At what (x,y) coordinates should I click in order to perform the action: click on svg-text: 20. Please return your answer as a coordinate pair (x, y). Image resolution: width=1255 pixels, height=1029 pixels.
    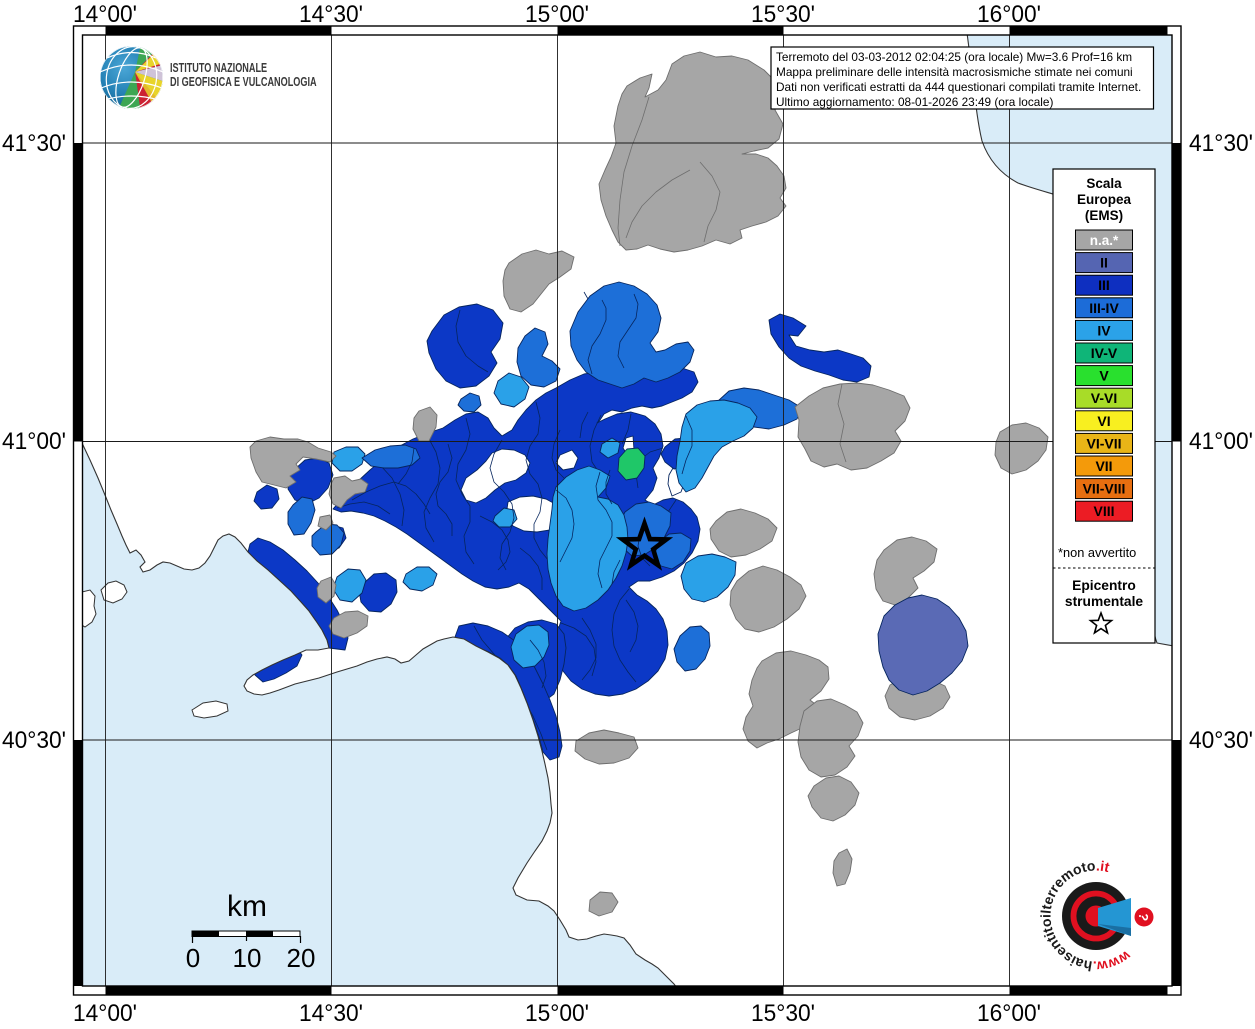
    Looking at the image, I should click on (301, 958).